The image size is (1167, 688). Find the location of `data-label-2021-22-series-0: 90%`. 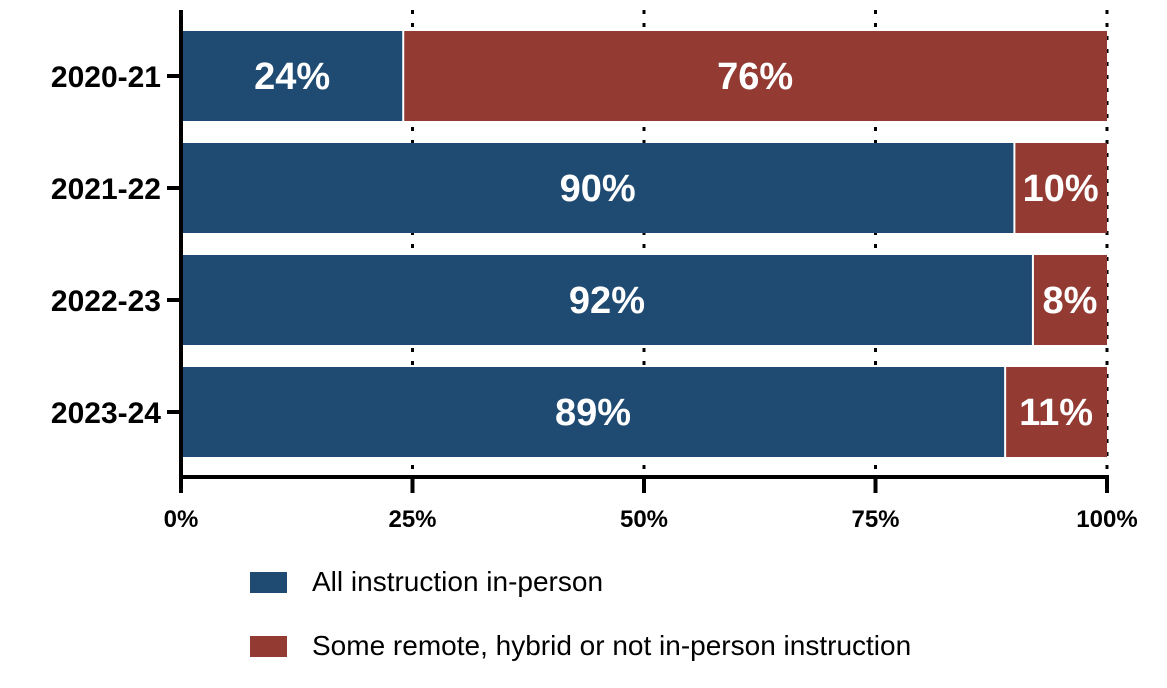

data-label-2021-22-series-0: 90% is located at coordinates (598, 189).